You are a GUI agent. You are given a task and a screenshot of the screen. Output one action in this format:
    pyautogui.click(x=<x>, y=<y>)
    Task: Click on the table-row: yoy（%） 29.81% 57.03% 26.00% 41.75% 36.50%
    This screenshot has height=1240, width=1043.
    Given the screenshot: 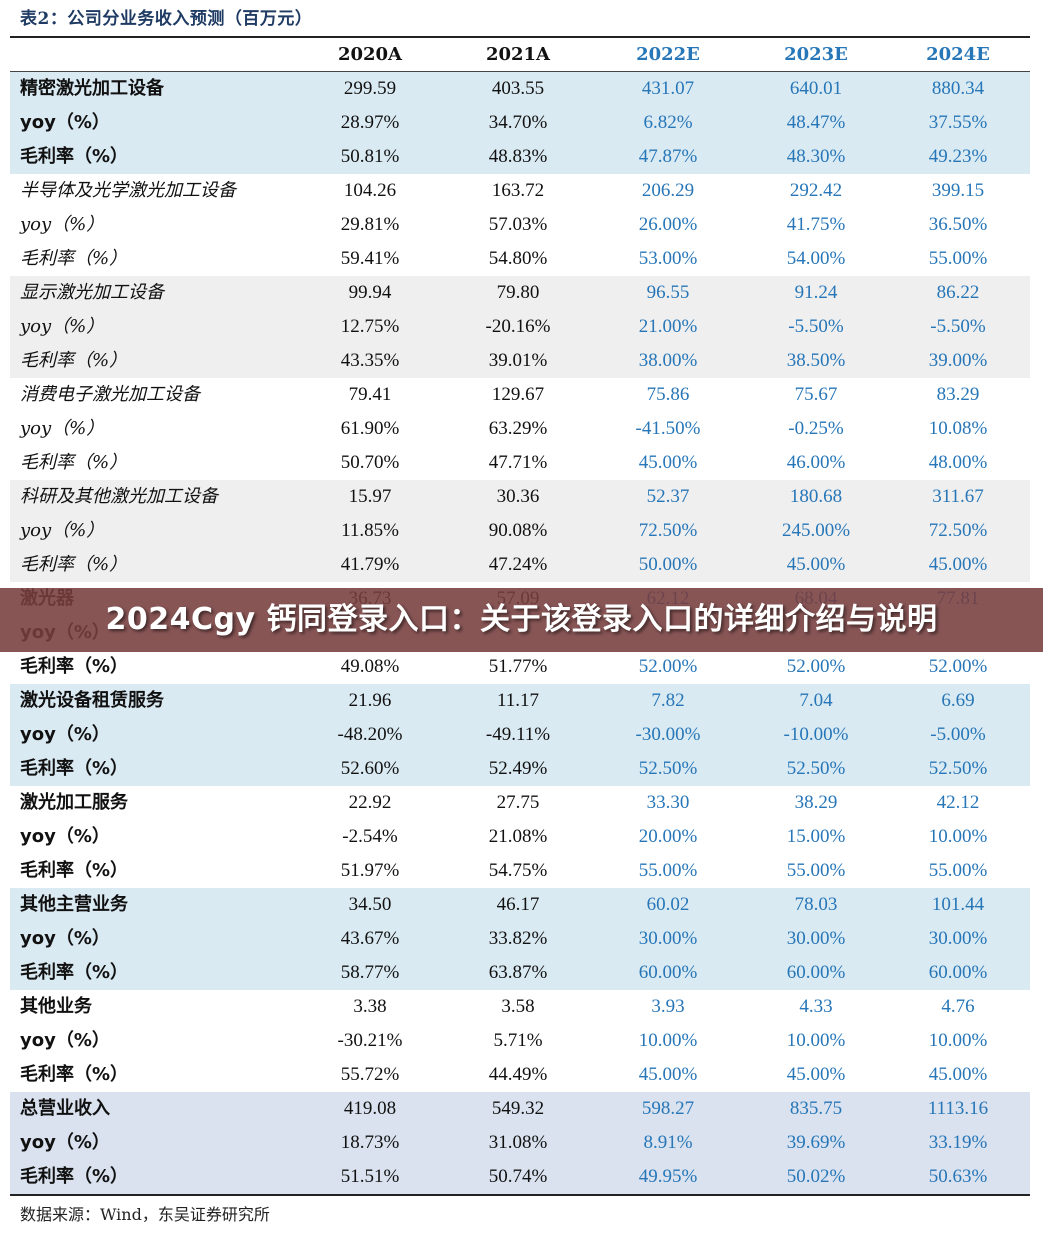 What is the action you would take?
    pyautogui.click(x=520, y=225)
    